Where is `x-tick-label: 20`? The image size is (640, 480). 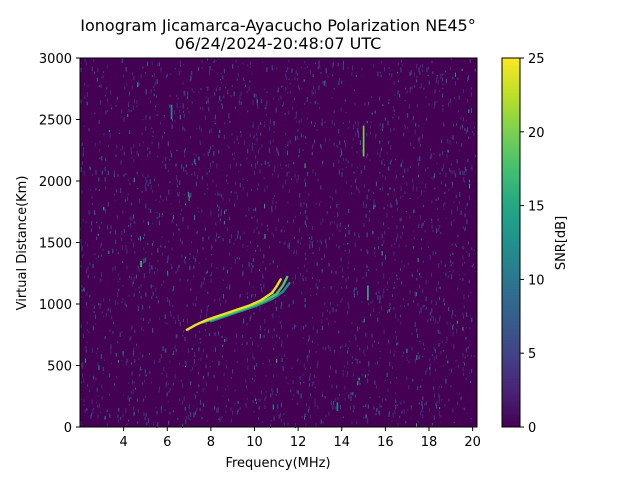 x-tick-label: 20 is located at coordinates (472, 442).